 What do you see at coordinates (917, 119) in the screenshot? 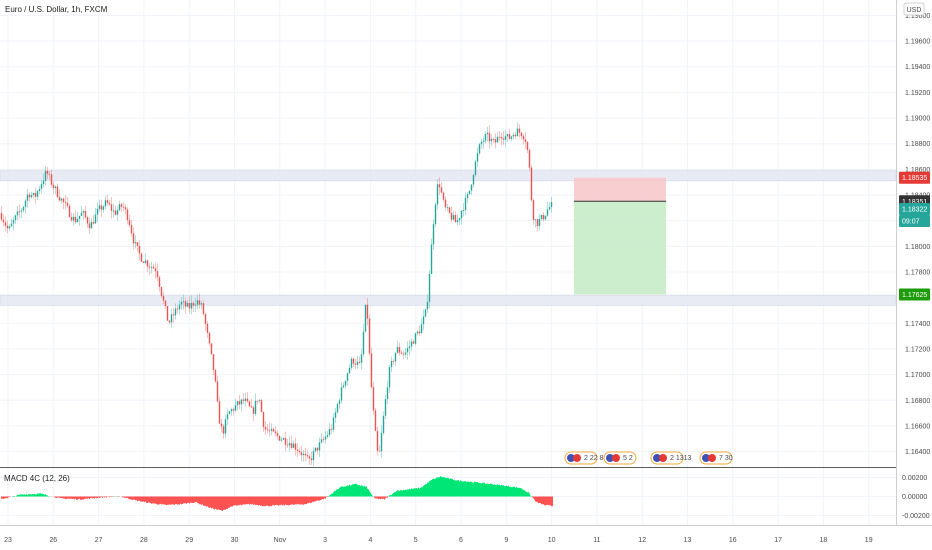
I see `price-tick-label: 1.19000` at bounding box center [917, 119].